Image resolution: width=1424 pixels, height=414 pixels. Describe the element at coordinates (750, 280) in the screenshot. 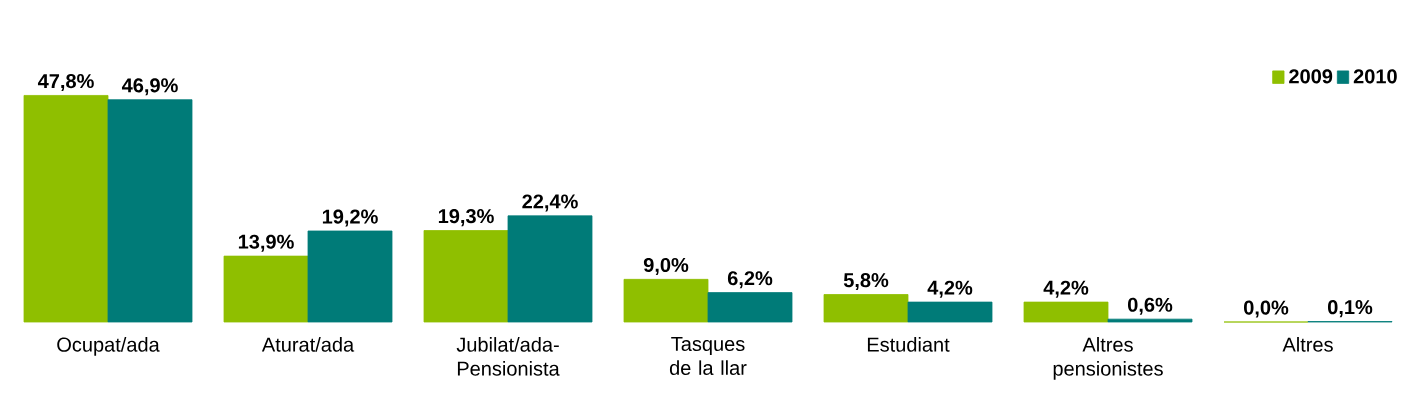

I see `data-label: 6,2%` at that location.